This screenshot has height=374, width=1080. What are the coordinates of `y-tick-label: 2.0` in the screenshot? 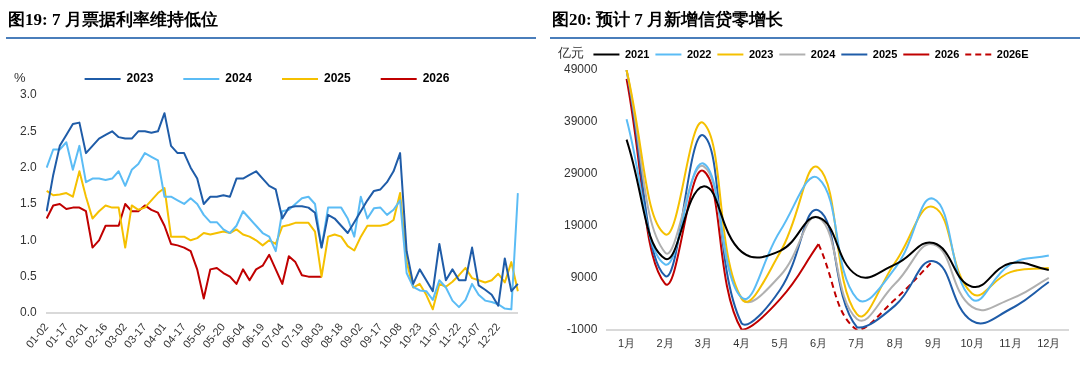 It's located at (28, 166).